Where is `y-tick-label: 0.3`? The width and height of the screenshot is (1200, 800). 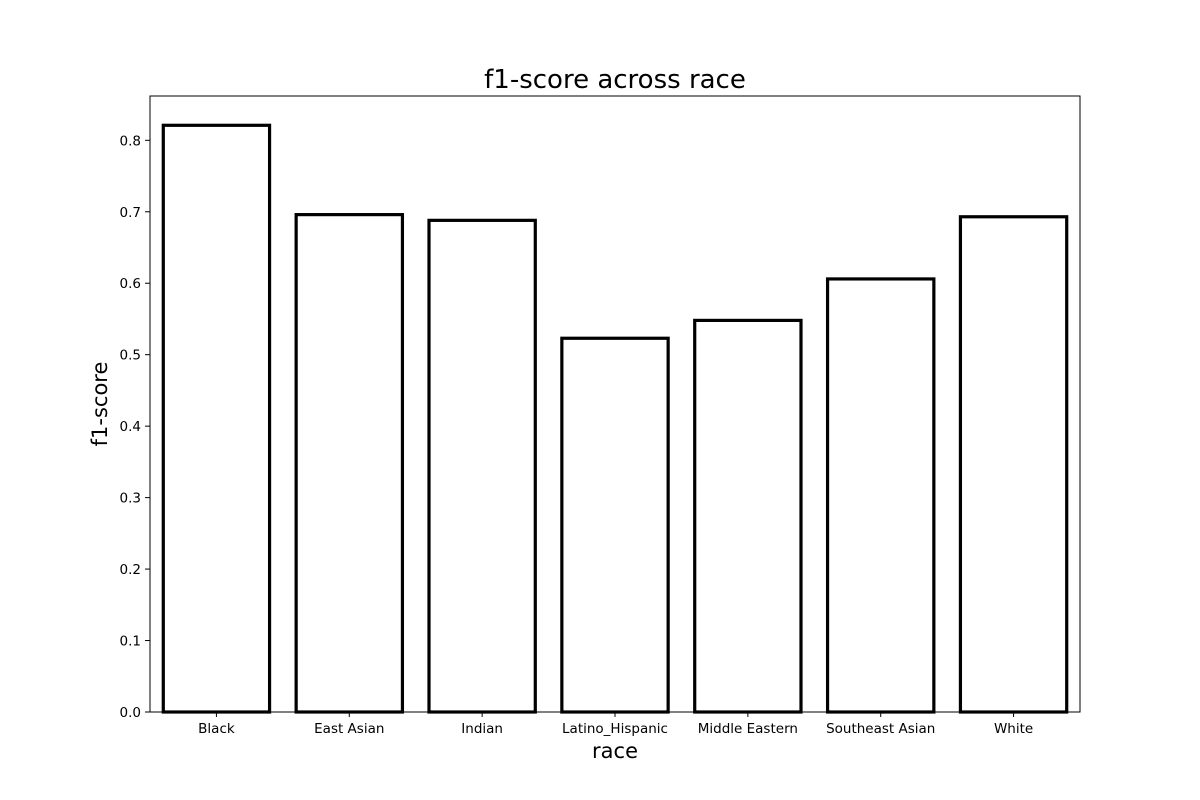 y-tick-label: 0.3 is located at coordinates (130, 499).